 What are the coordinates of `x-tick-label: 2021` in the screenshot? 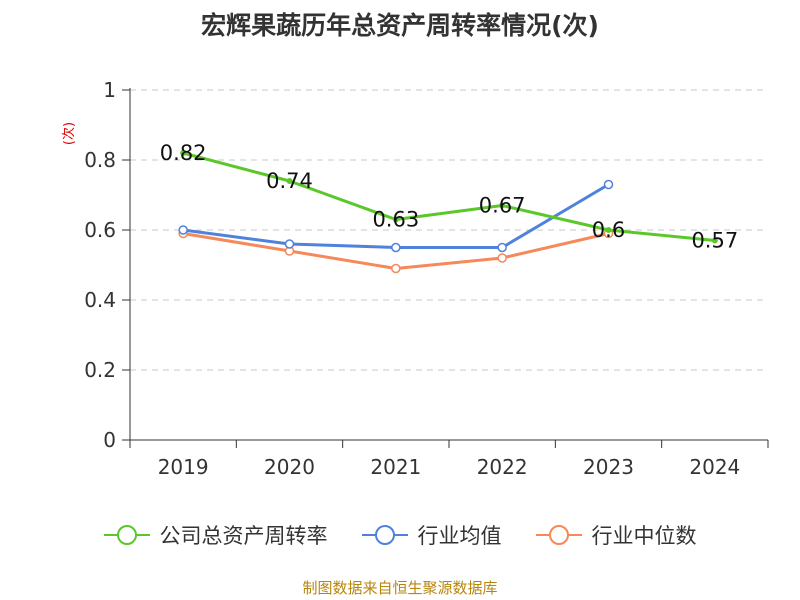 It's located at (395, 467).